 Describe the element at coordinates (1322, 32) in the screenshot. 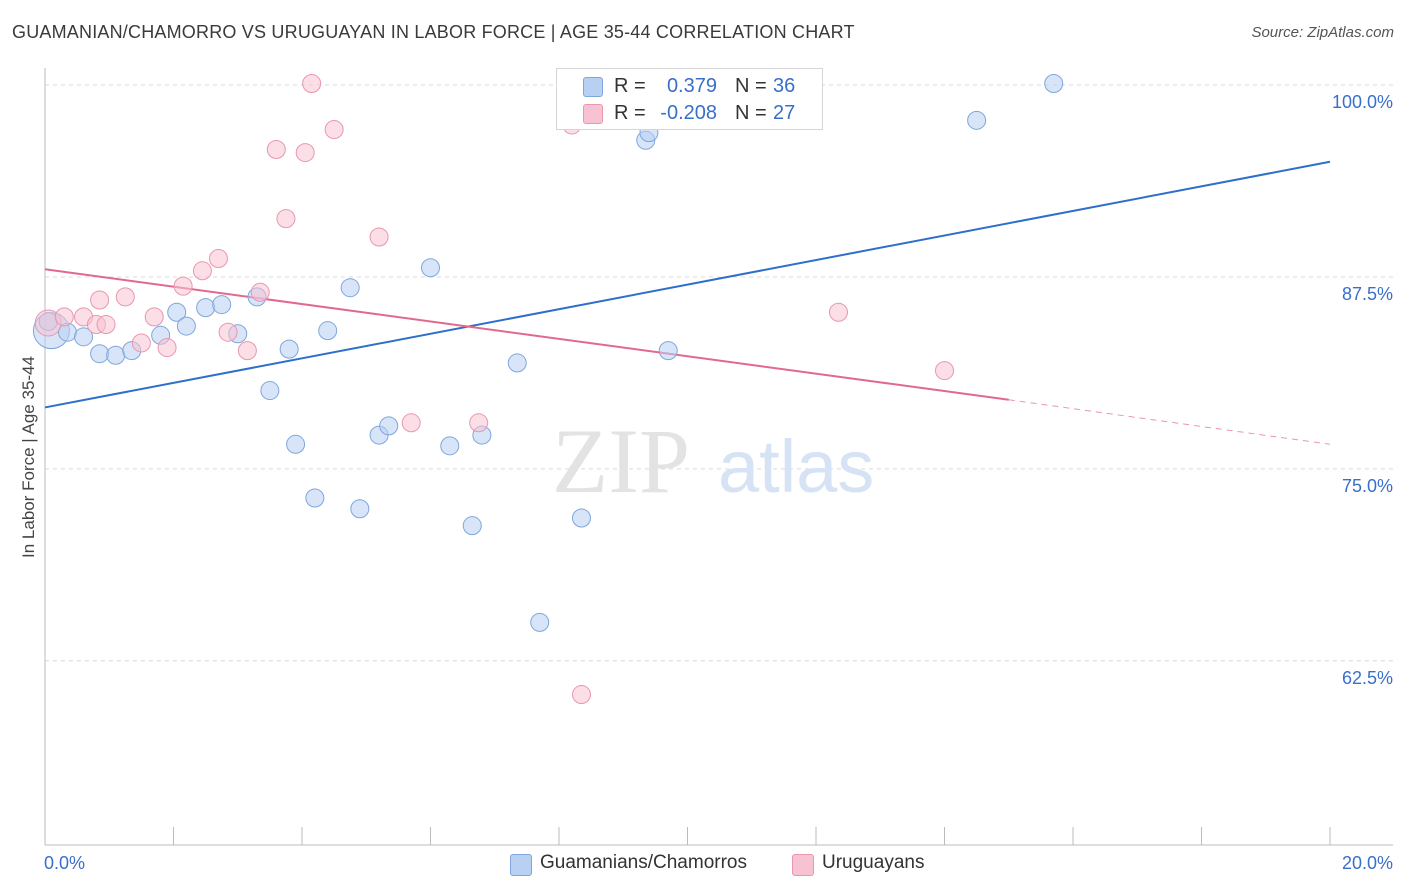

I see `source-label: Source: ZipAtlas.com` at that location.